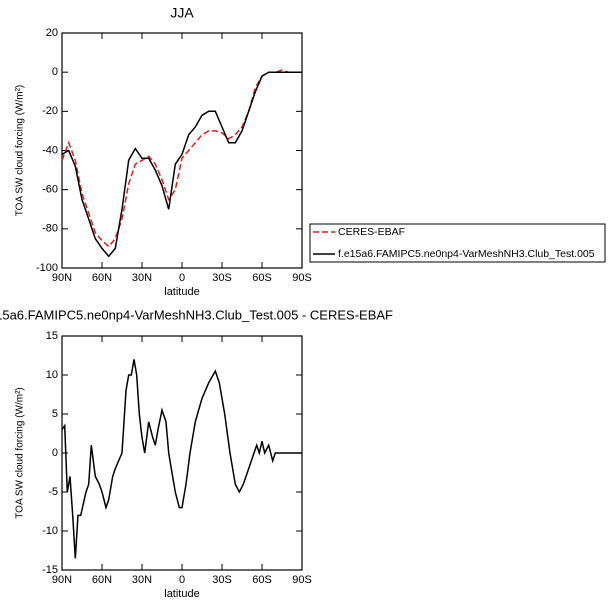 Image resolution: width=616 pixels, height=616 pixels. Describe the element at coordinates (52, 375) in the screenshot. I see `y-tick-label: 10` at that location.